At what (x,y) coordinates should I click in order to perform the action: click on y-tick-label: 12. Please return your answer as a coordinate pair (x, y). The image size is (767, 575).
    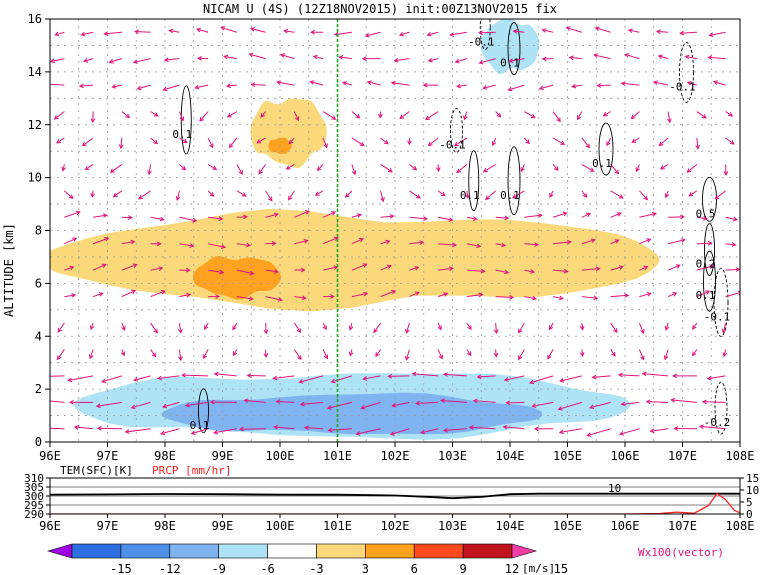
    Looking at the image, I should click on (35, 125).